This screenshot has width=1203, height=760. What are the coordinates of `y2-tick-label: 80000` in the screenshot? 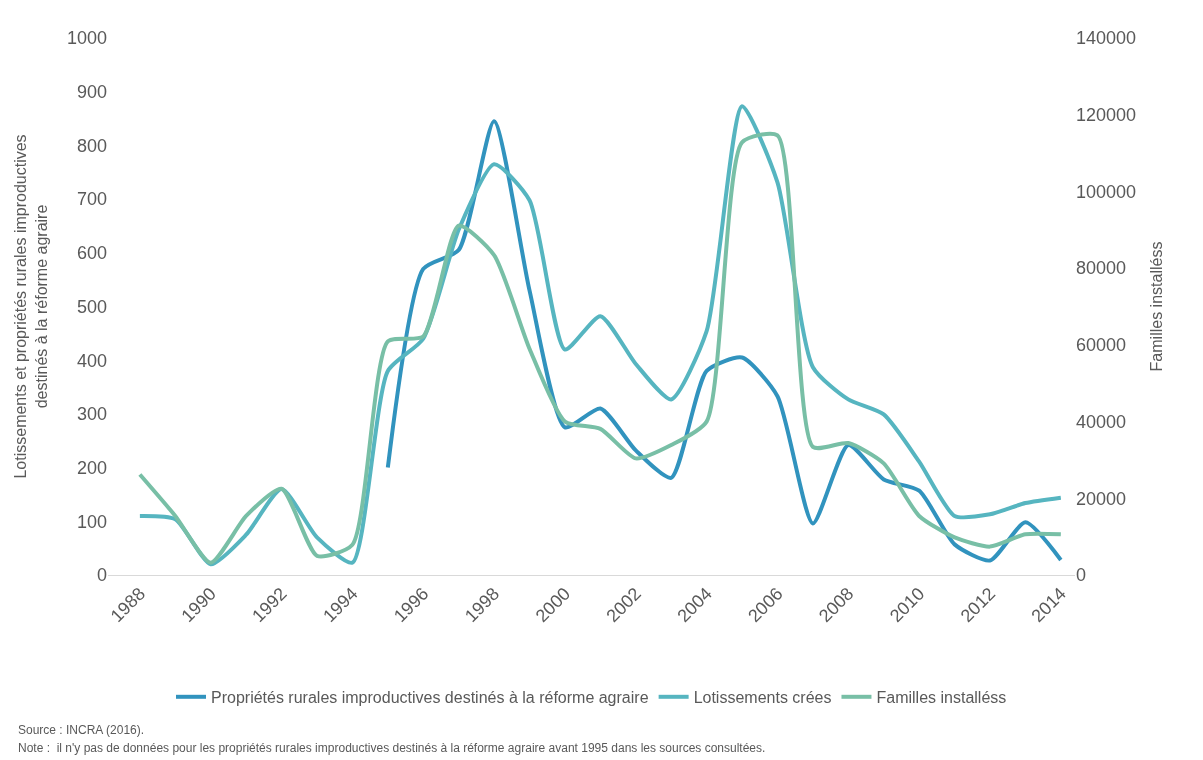 It's located at (1101, 268).